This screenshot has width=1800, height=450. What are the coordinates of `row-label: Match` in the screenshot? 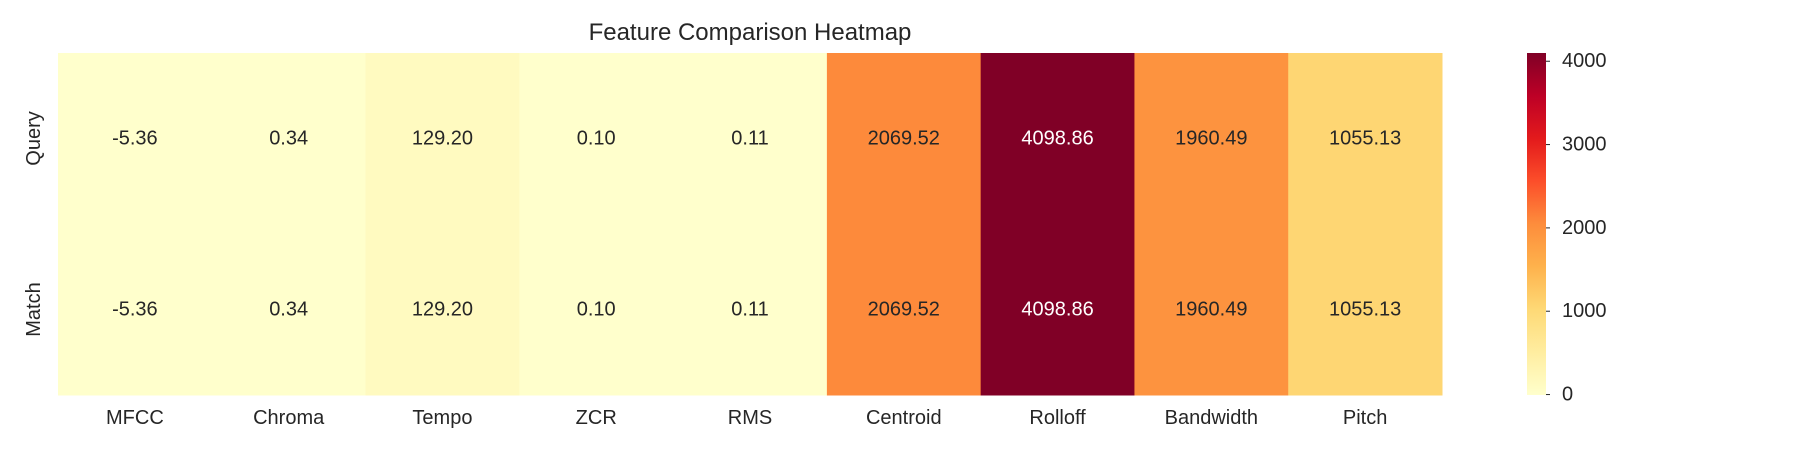 It's located at (34, 309).